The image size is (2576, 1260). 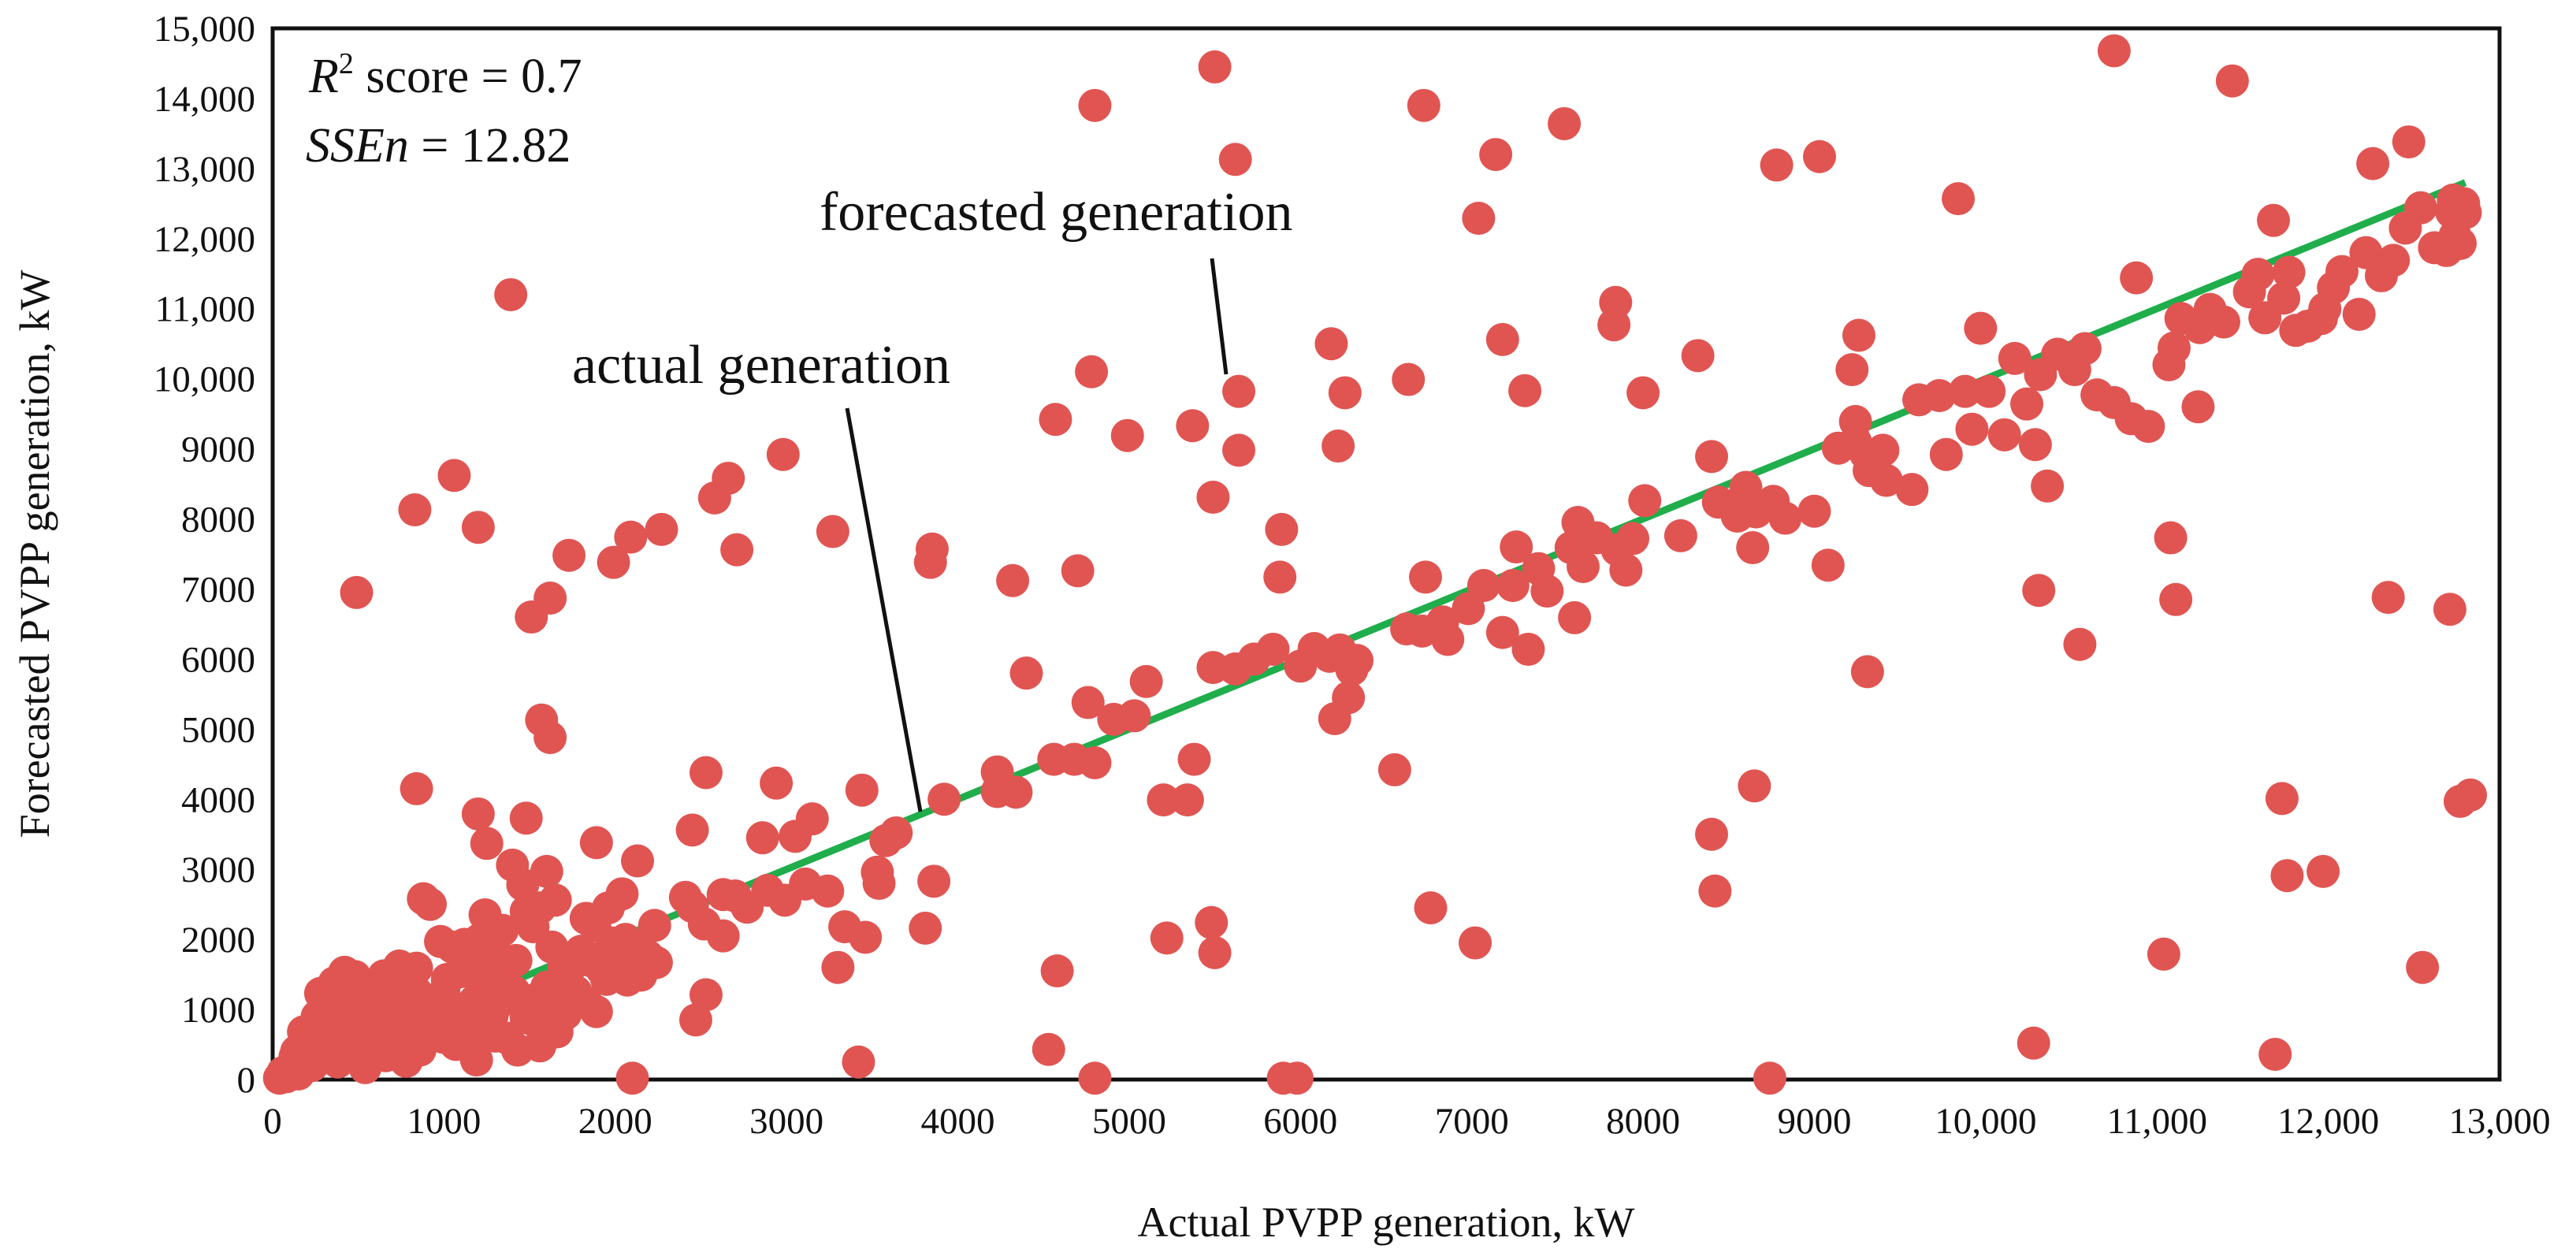 I want to click on y-tick-label: 10,000, so click(x=204, y=379).